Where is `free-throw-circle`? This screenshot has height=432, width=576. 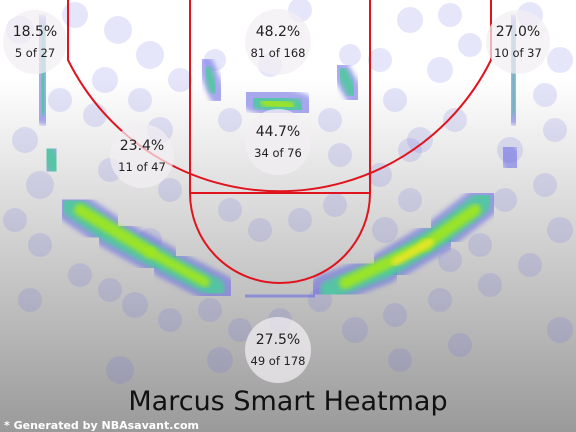 free-throw-circle is located at coordinates (280, 238).